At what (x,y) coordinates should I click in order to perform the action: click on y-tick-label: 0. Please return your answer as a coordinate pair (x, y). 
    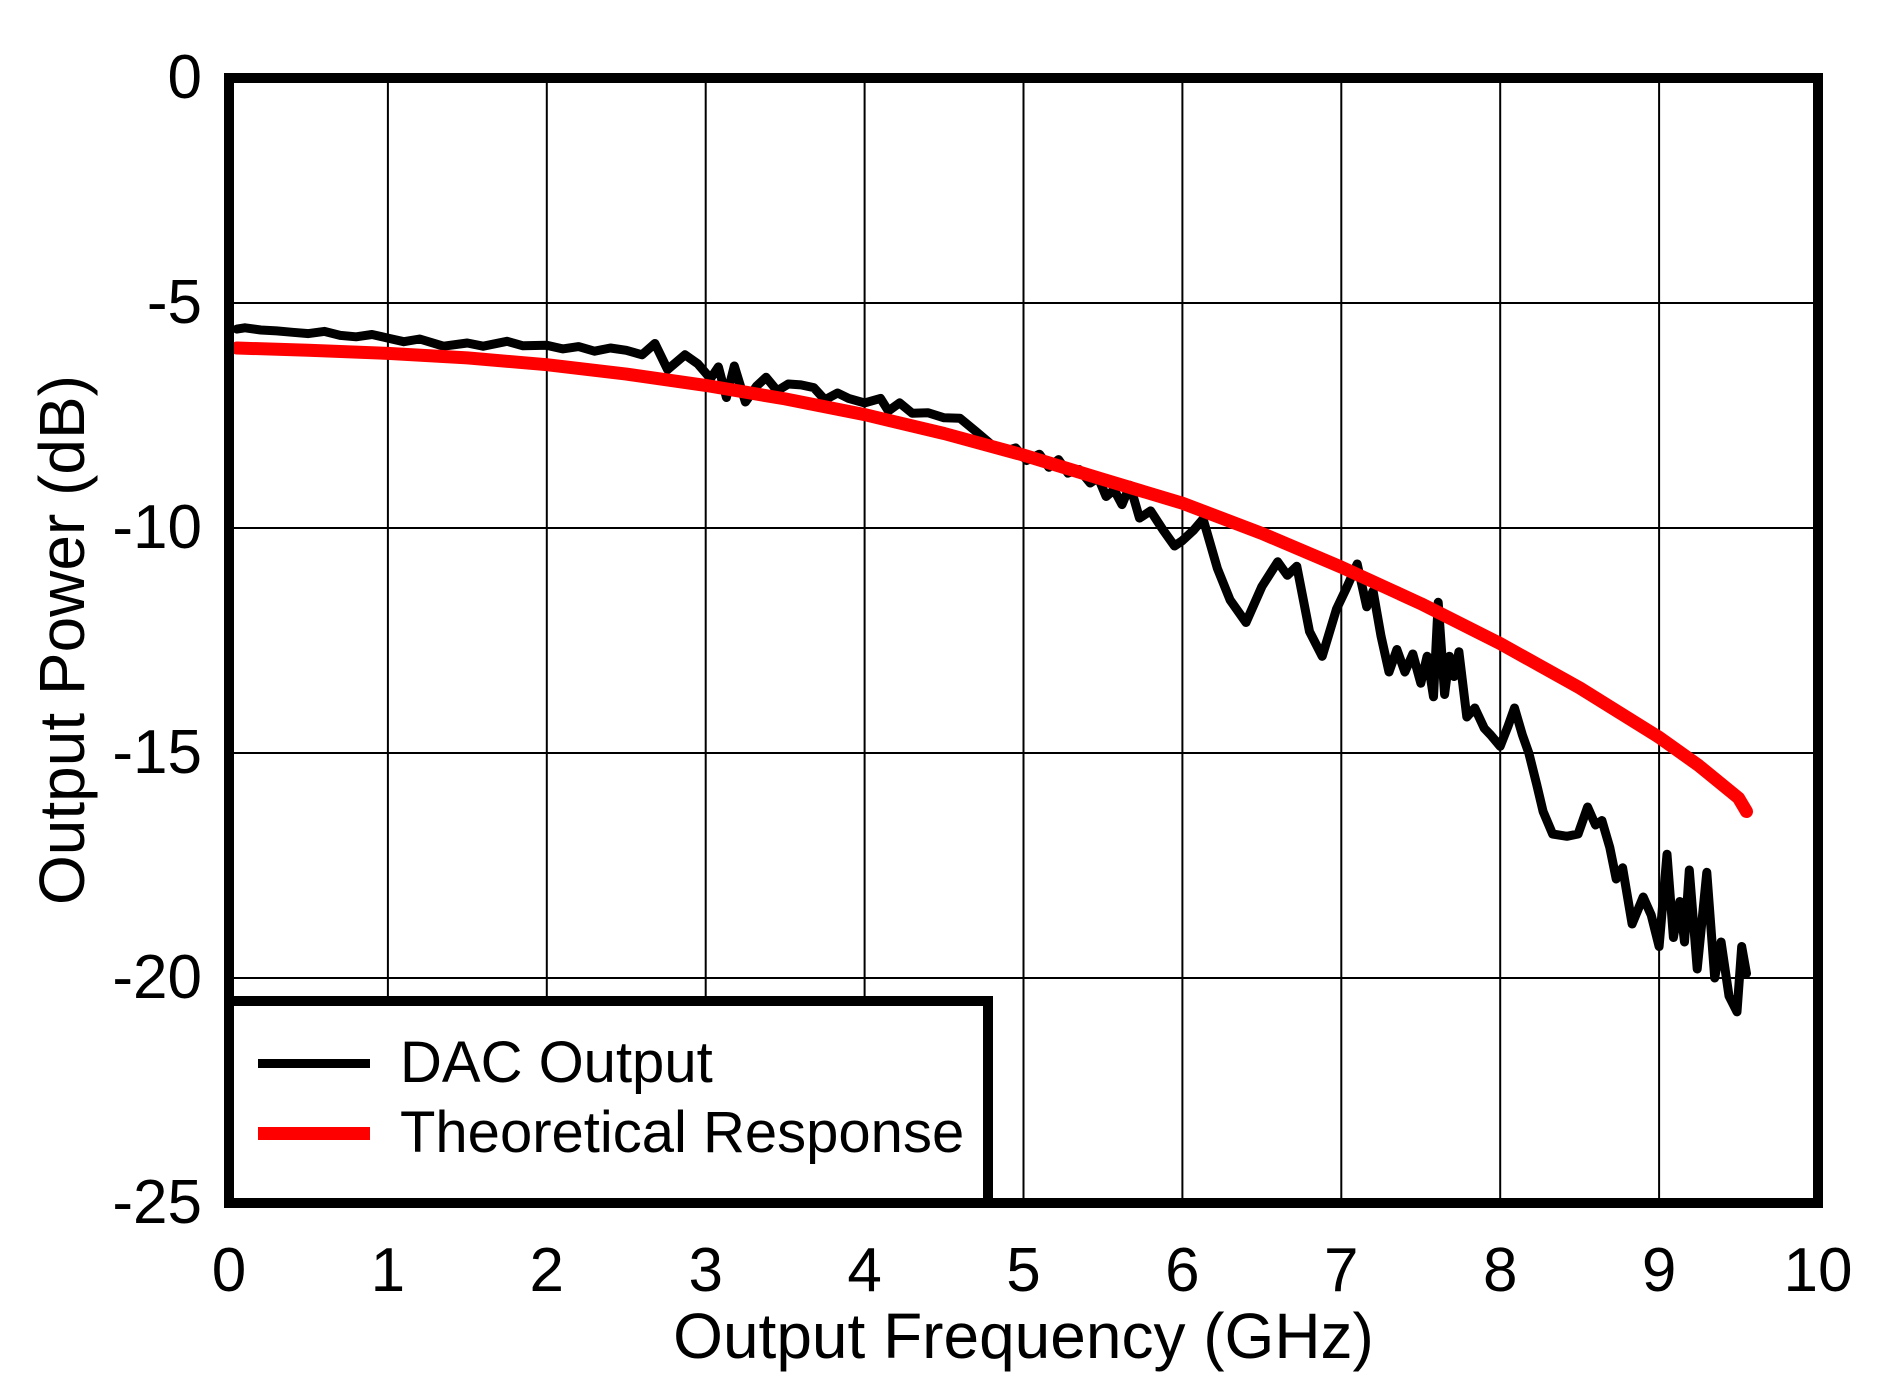
    Looking at the image, I should click on (184, 77).